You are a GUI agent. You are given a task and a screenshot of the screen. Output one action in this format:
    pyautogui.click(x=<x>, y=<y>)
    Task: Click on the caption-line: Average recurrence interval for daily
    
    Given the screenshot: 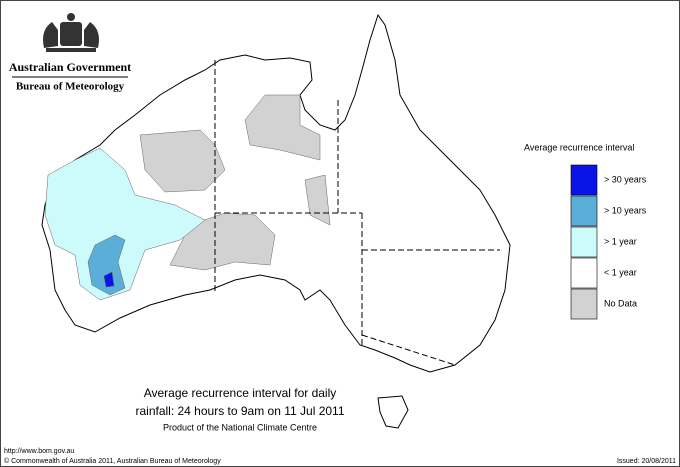 What is the action you would take?
    pyautogui.click(x=240, y=393)
    